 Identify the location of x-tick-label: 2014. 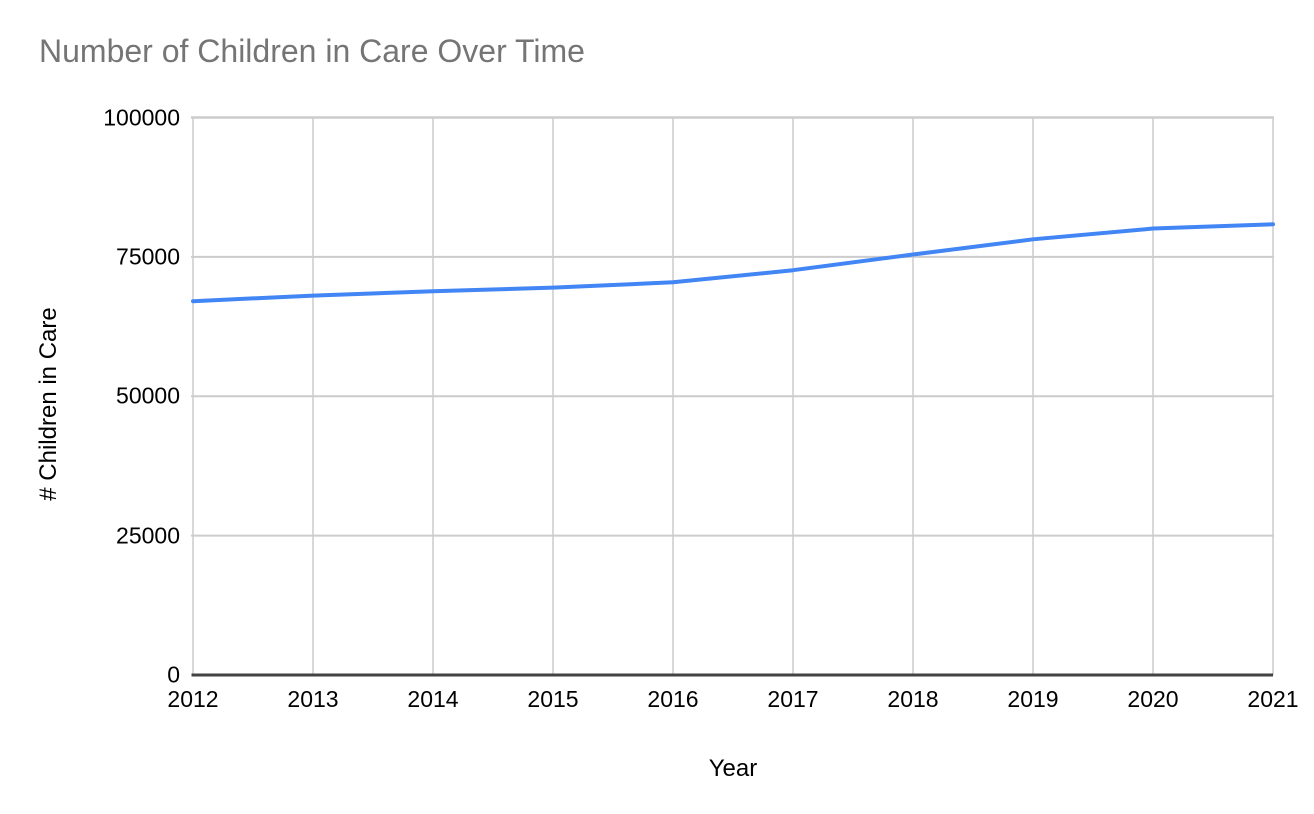
(433, 699).